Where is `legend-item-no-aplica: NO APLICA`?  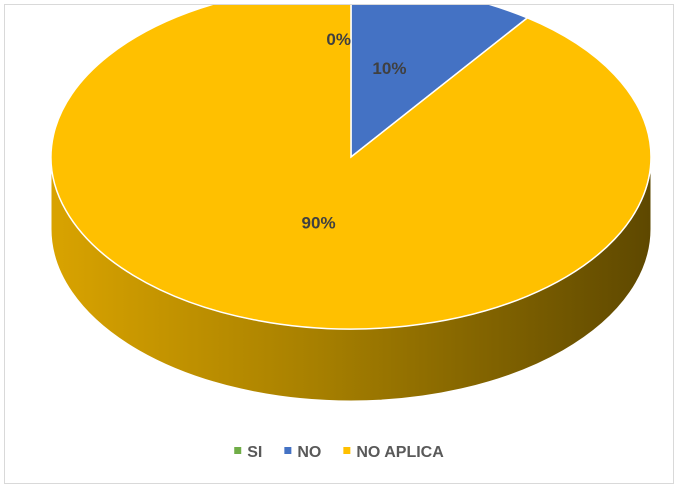
legend-item-no-aplica: NO APLICA is located at coordinates (393, 452).